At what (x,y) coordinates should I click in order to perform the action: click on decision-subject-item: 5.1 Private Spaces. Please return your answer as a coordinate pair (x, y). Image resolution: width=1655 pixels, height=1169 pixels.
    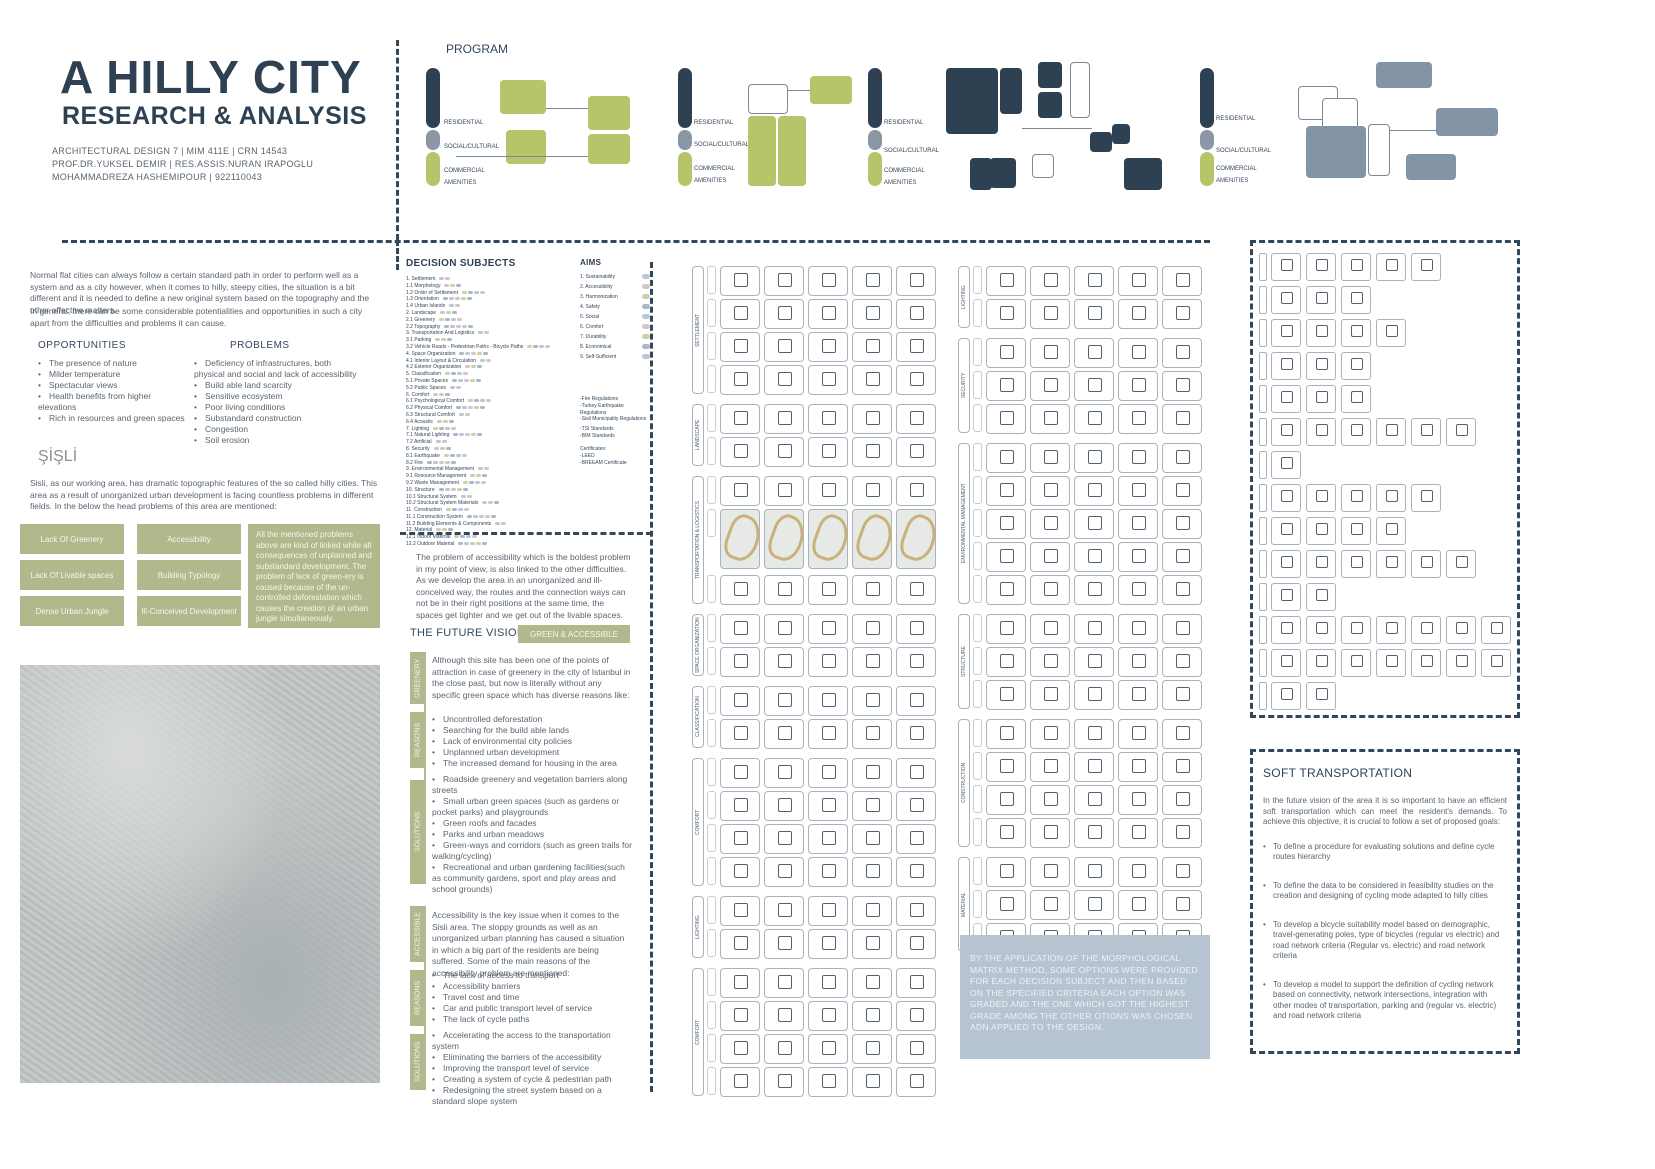
    Looking at the image, I should click on (491, 381).